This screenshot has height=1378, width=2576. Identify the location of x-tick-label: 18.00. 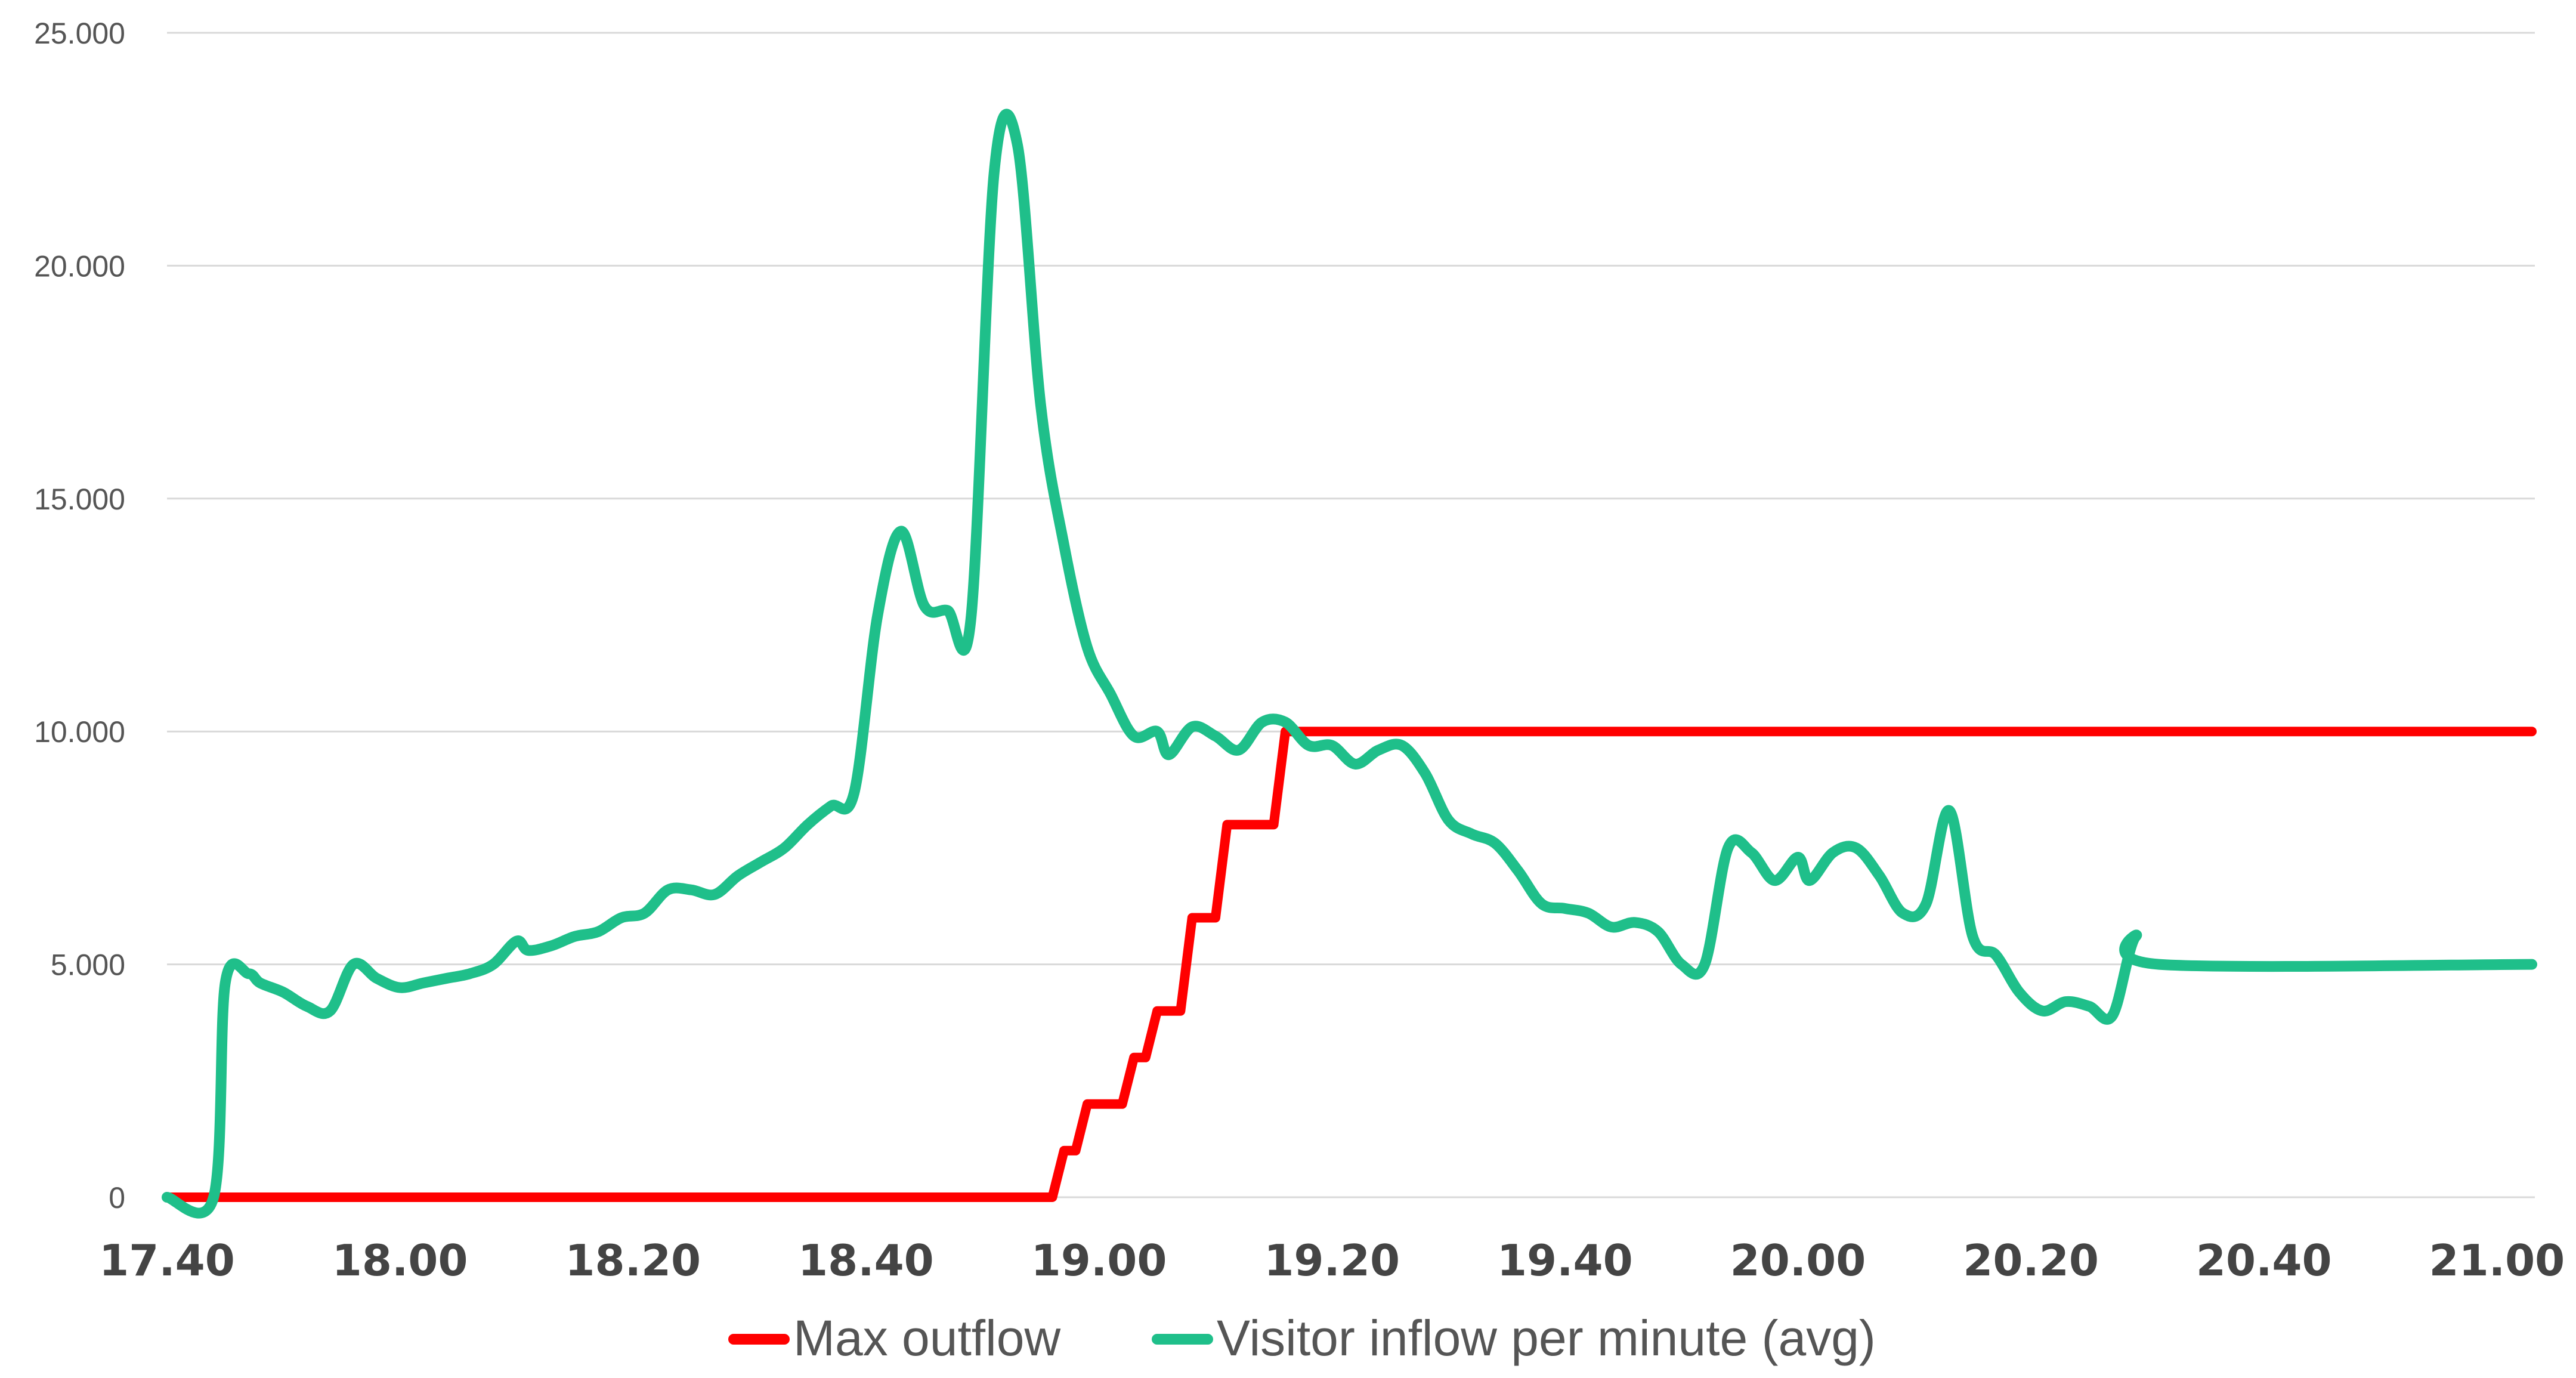
(400, 1260).